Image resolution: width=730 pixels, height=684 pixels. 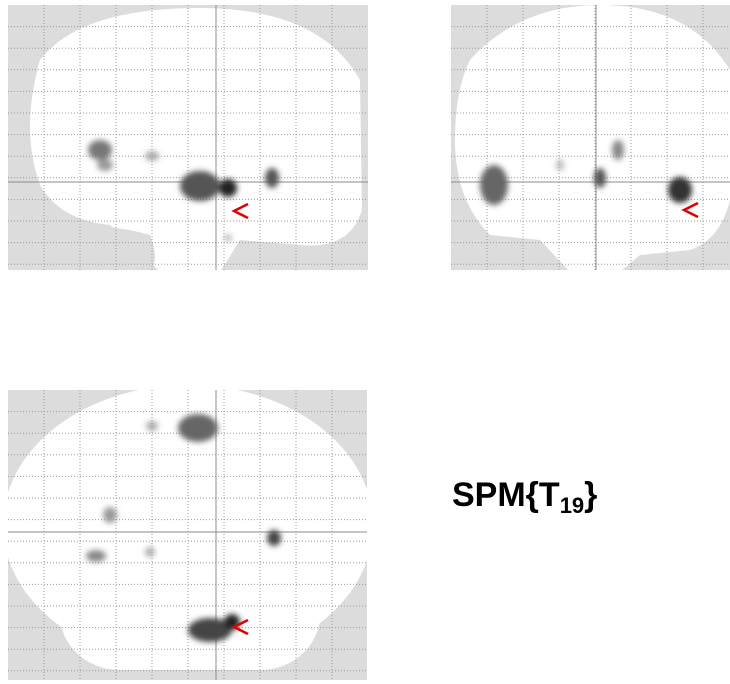 What do you see at coordinates (590, 495) in the screenshot?
I see `stat-label-close: }` at bounding box center [590, 495].